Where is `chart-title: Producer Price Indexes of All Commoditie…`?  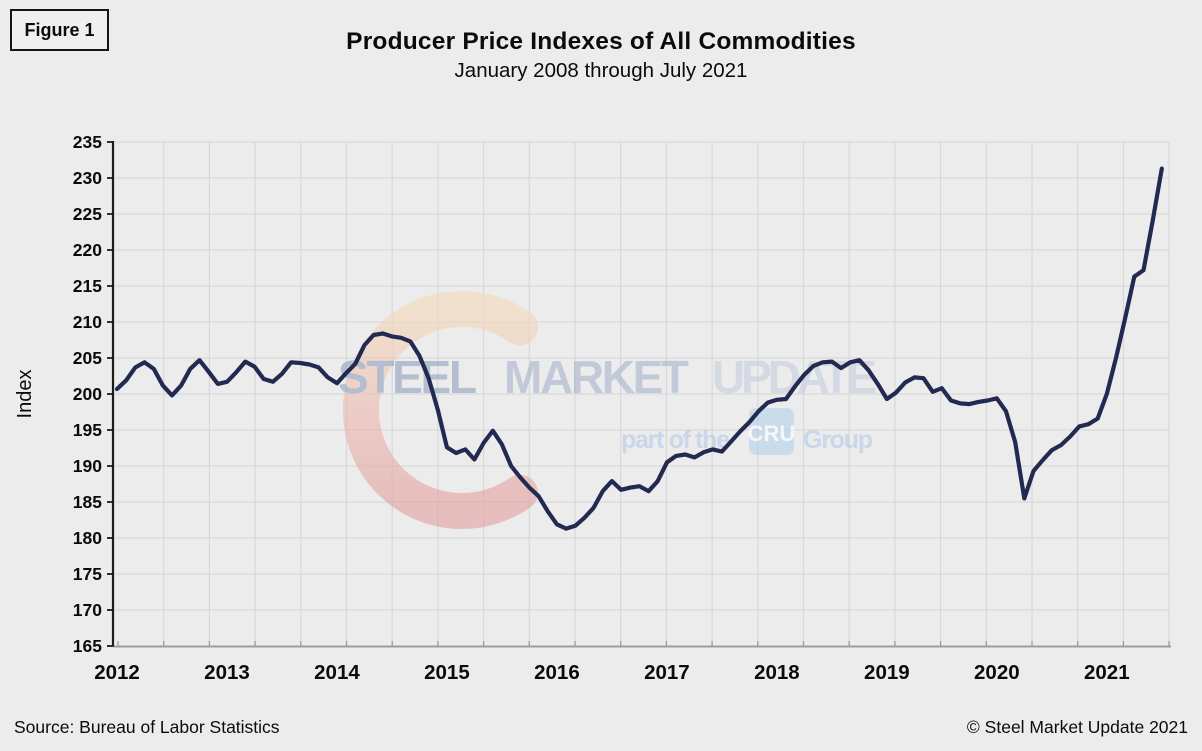 chart-title: Producer Price Indexes of All Commoditie… is located at coordinates (601, 41).